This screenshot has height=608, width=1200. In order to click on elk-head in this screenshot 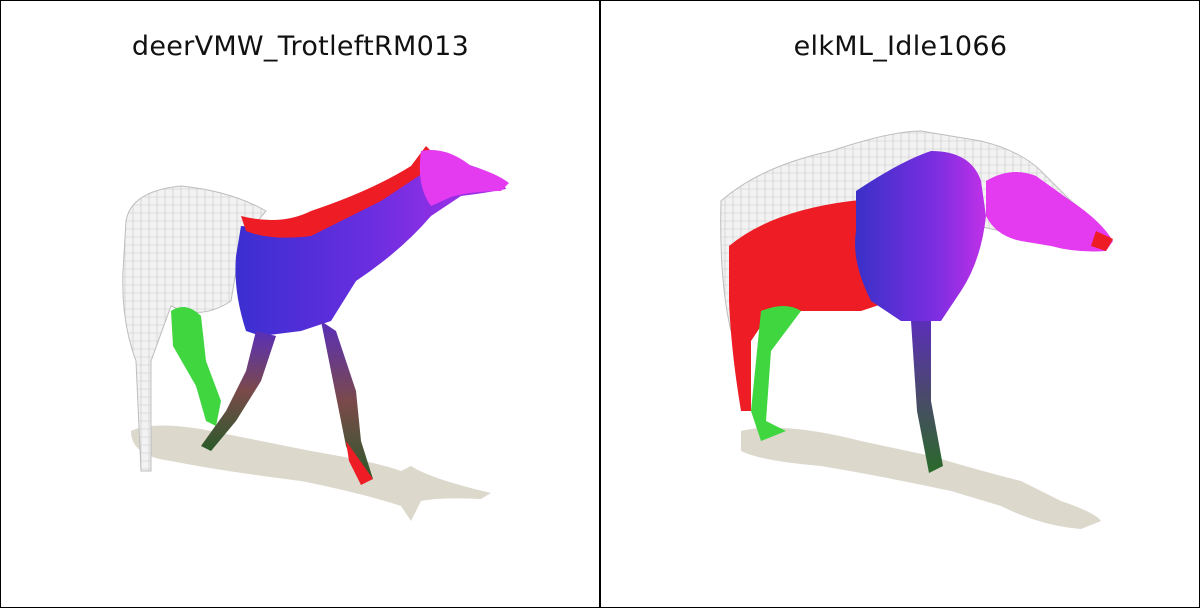, I will do `click(1049, 212)`.